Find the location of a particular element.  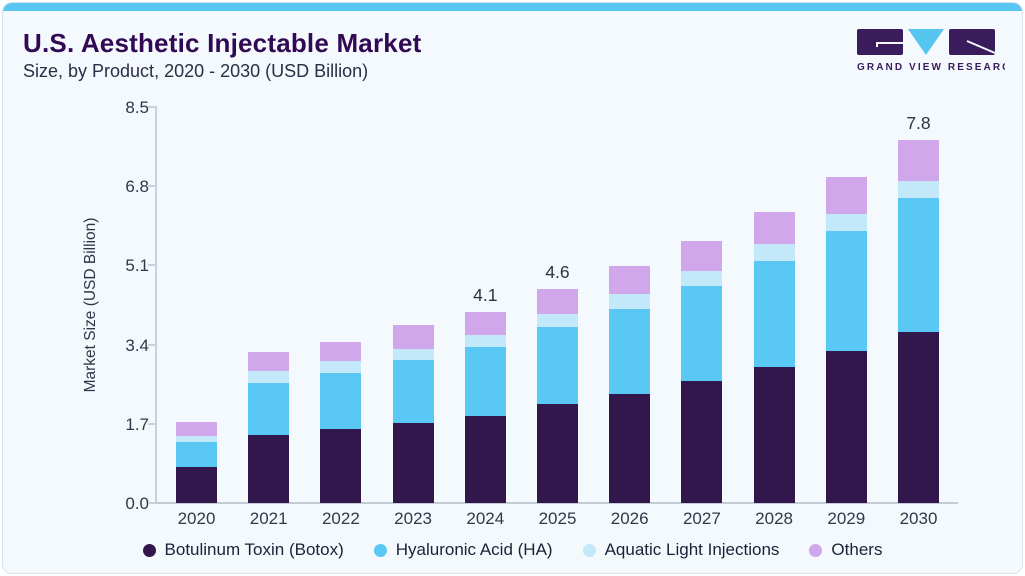

x-axis-label-2026: 2026 is located at coordinates (629, 518).